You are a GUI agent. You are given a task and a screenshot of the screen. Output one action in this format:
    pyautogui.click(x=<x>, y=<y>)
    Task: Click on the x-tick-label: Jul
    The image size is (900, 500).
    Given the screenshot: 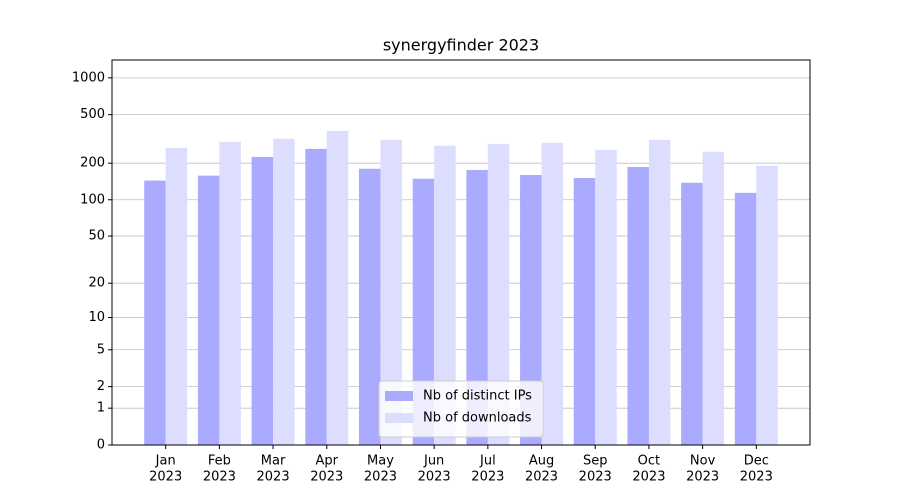 What is the action you would take?
    pyautogui.click(x=487, y=461)
    